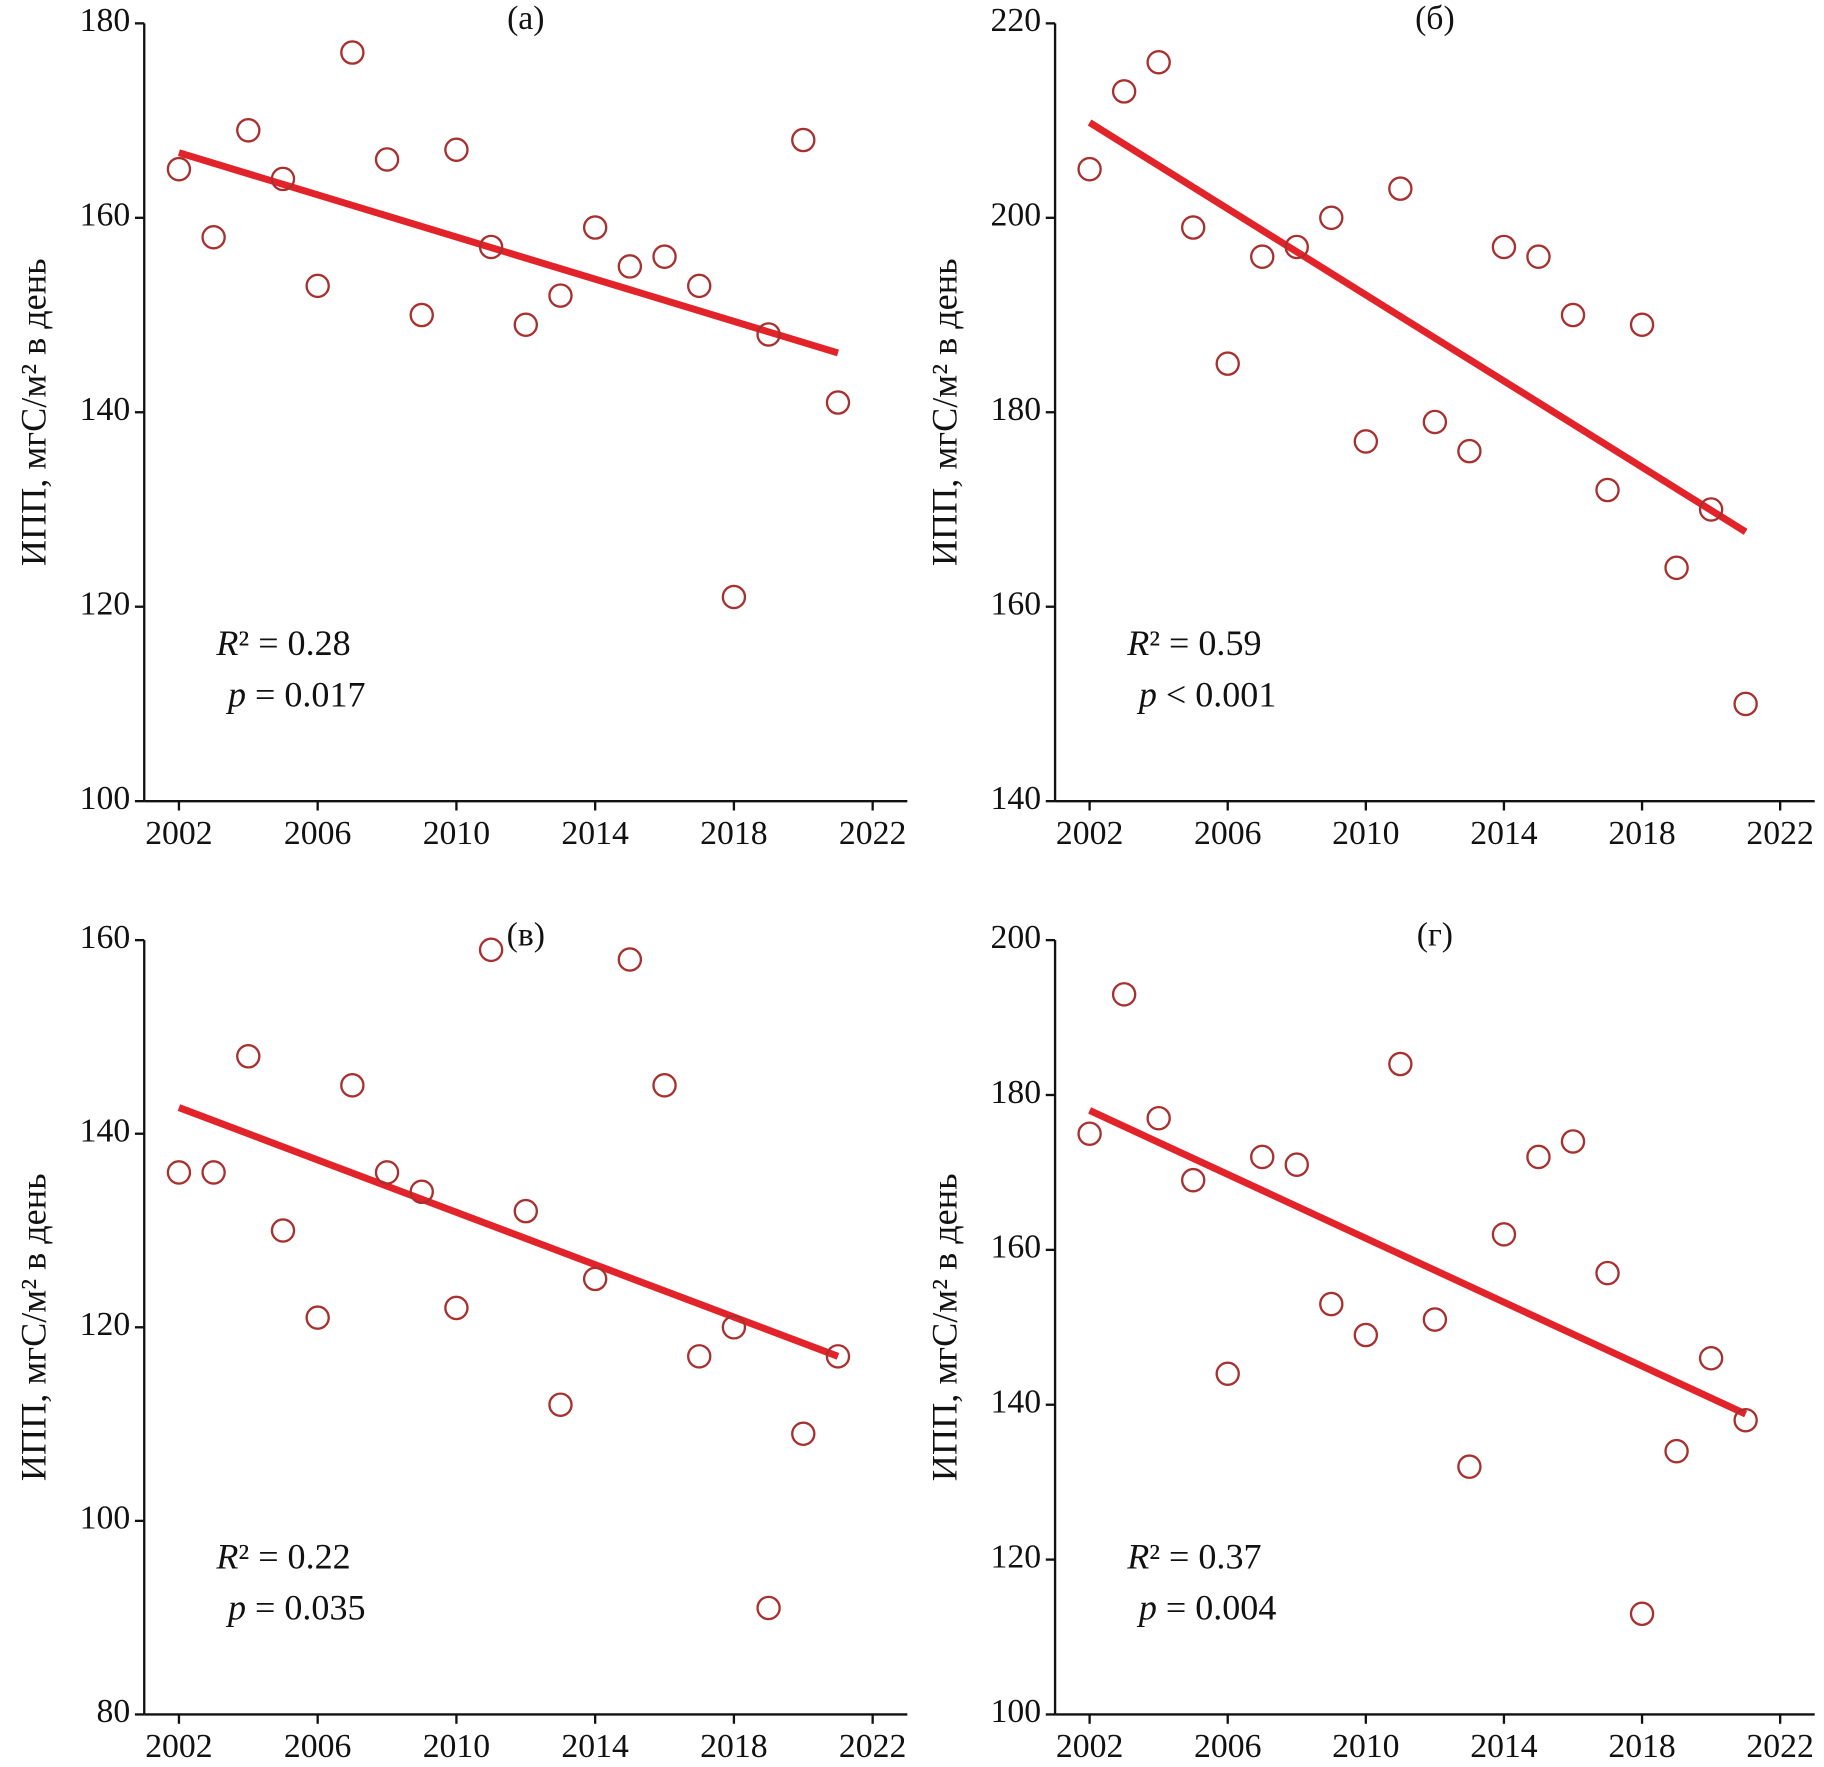  What do you see at coordinates (1193, 643) in the screenshot?
I see `stat-annotation: R² = 0.59` at bounding box center [1193, 643].